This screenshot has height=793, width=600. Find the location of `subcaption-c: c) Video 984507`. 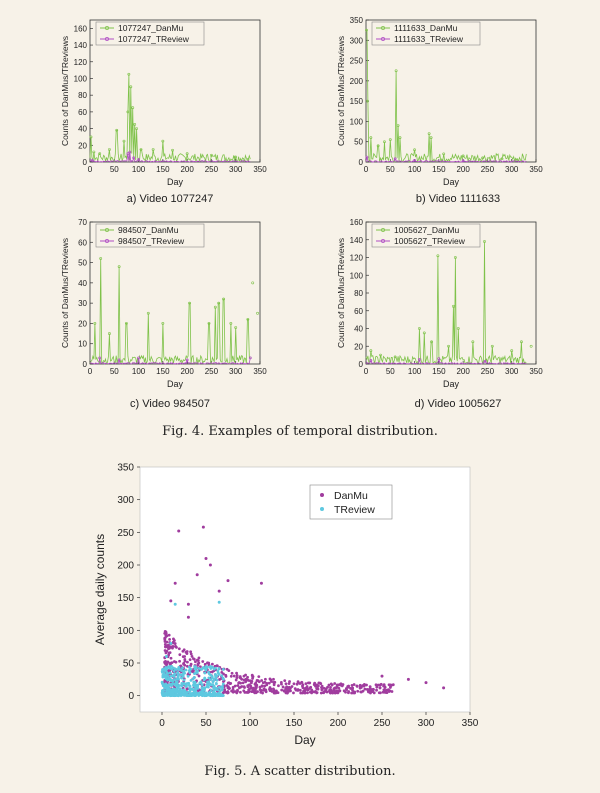

subcaption-c: c) Video 984507 is located at coordinates (170, 404).